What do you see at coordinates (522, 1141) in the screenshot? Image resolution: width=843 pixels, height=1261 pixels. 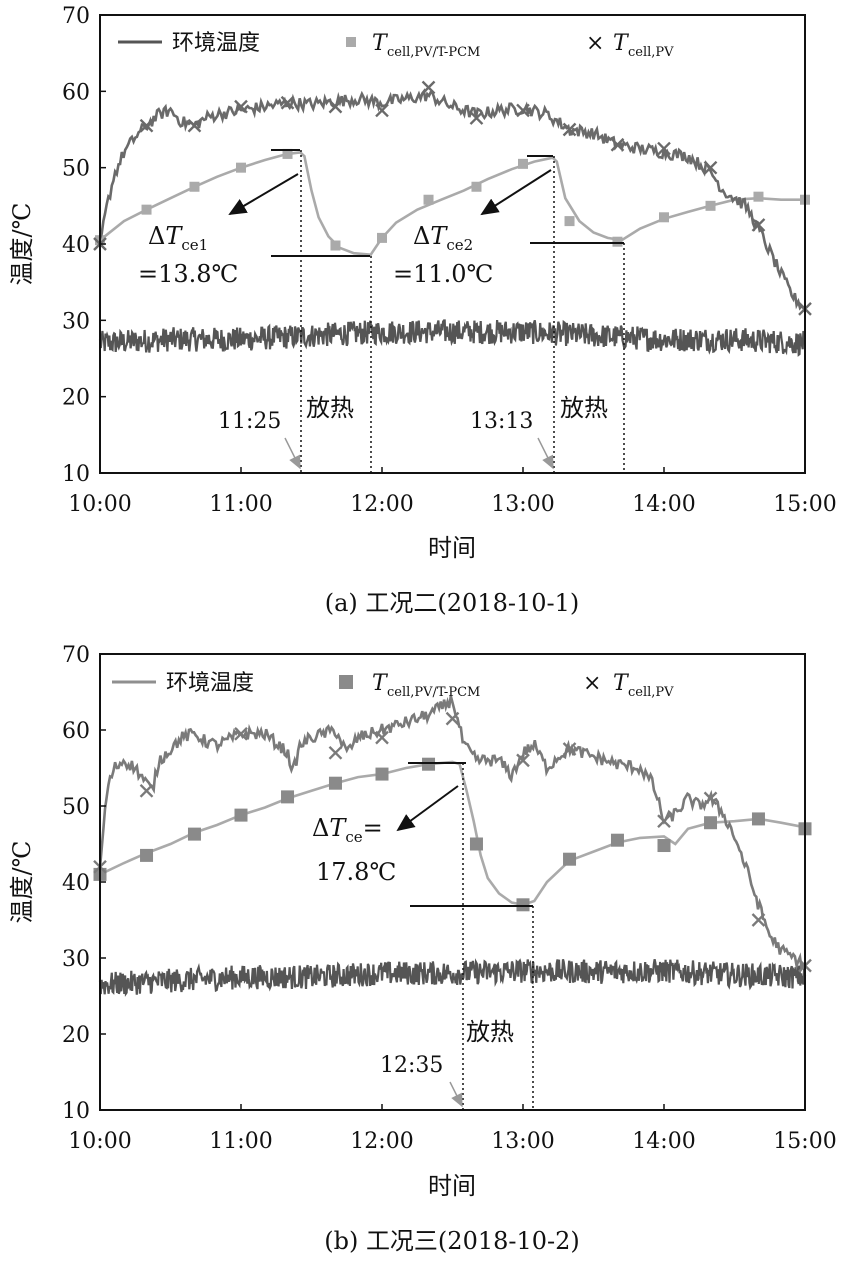 I see `panel-b-x-tick-label: 13:00` at bounding box center [522, 1141].